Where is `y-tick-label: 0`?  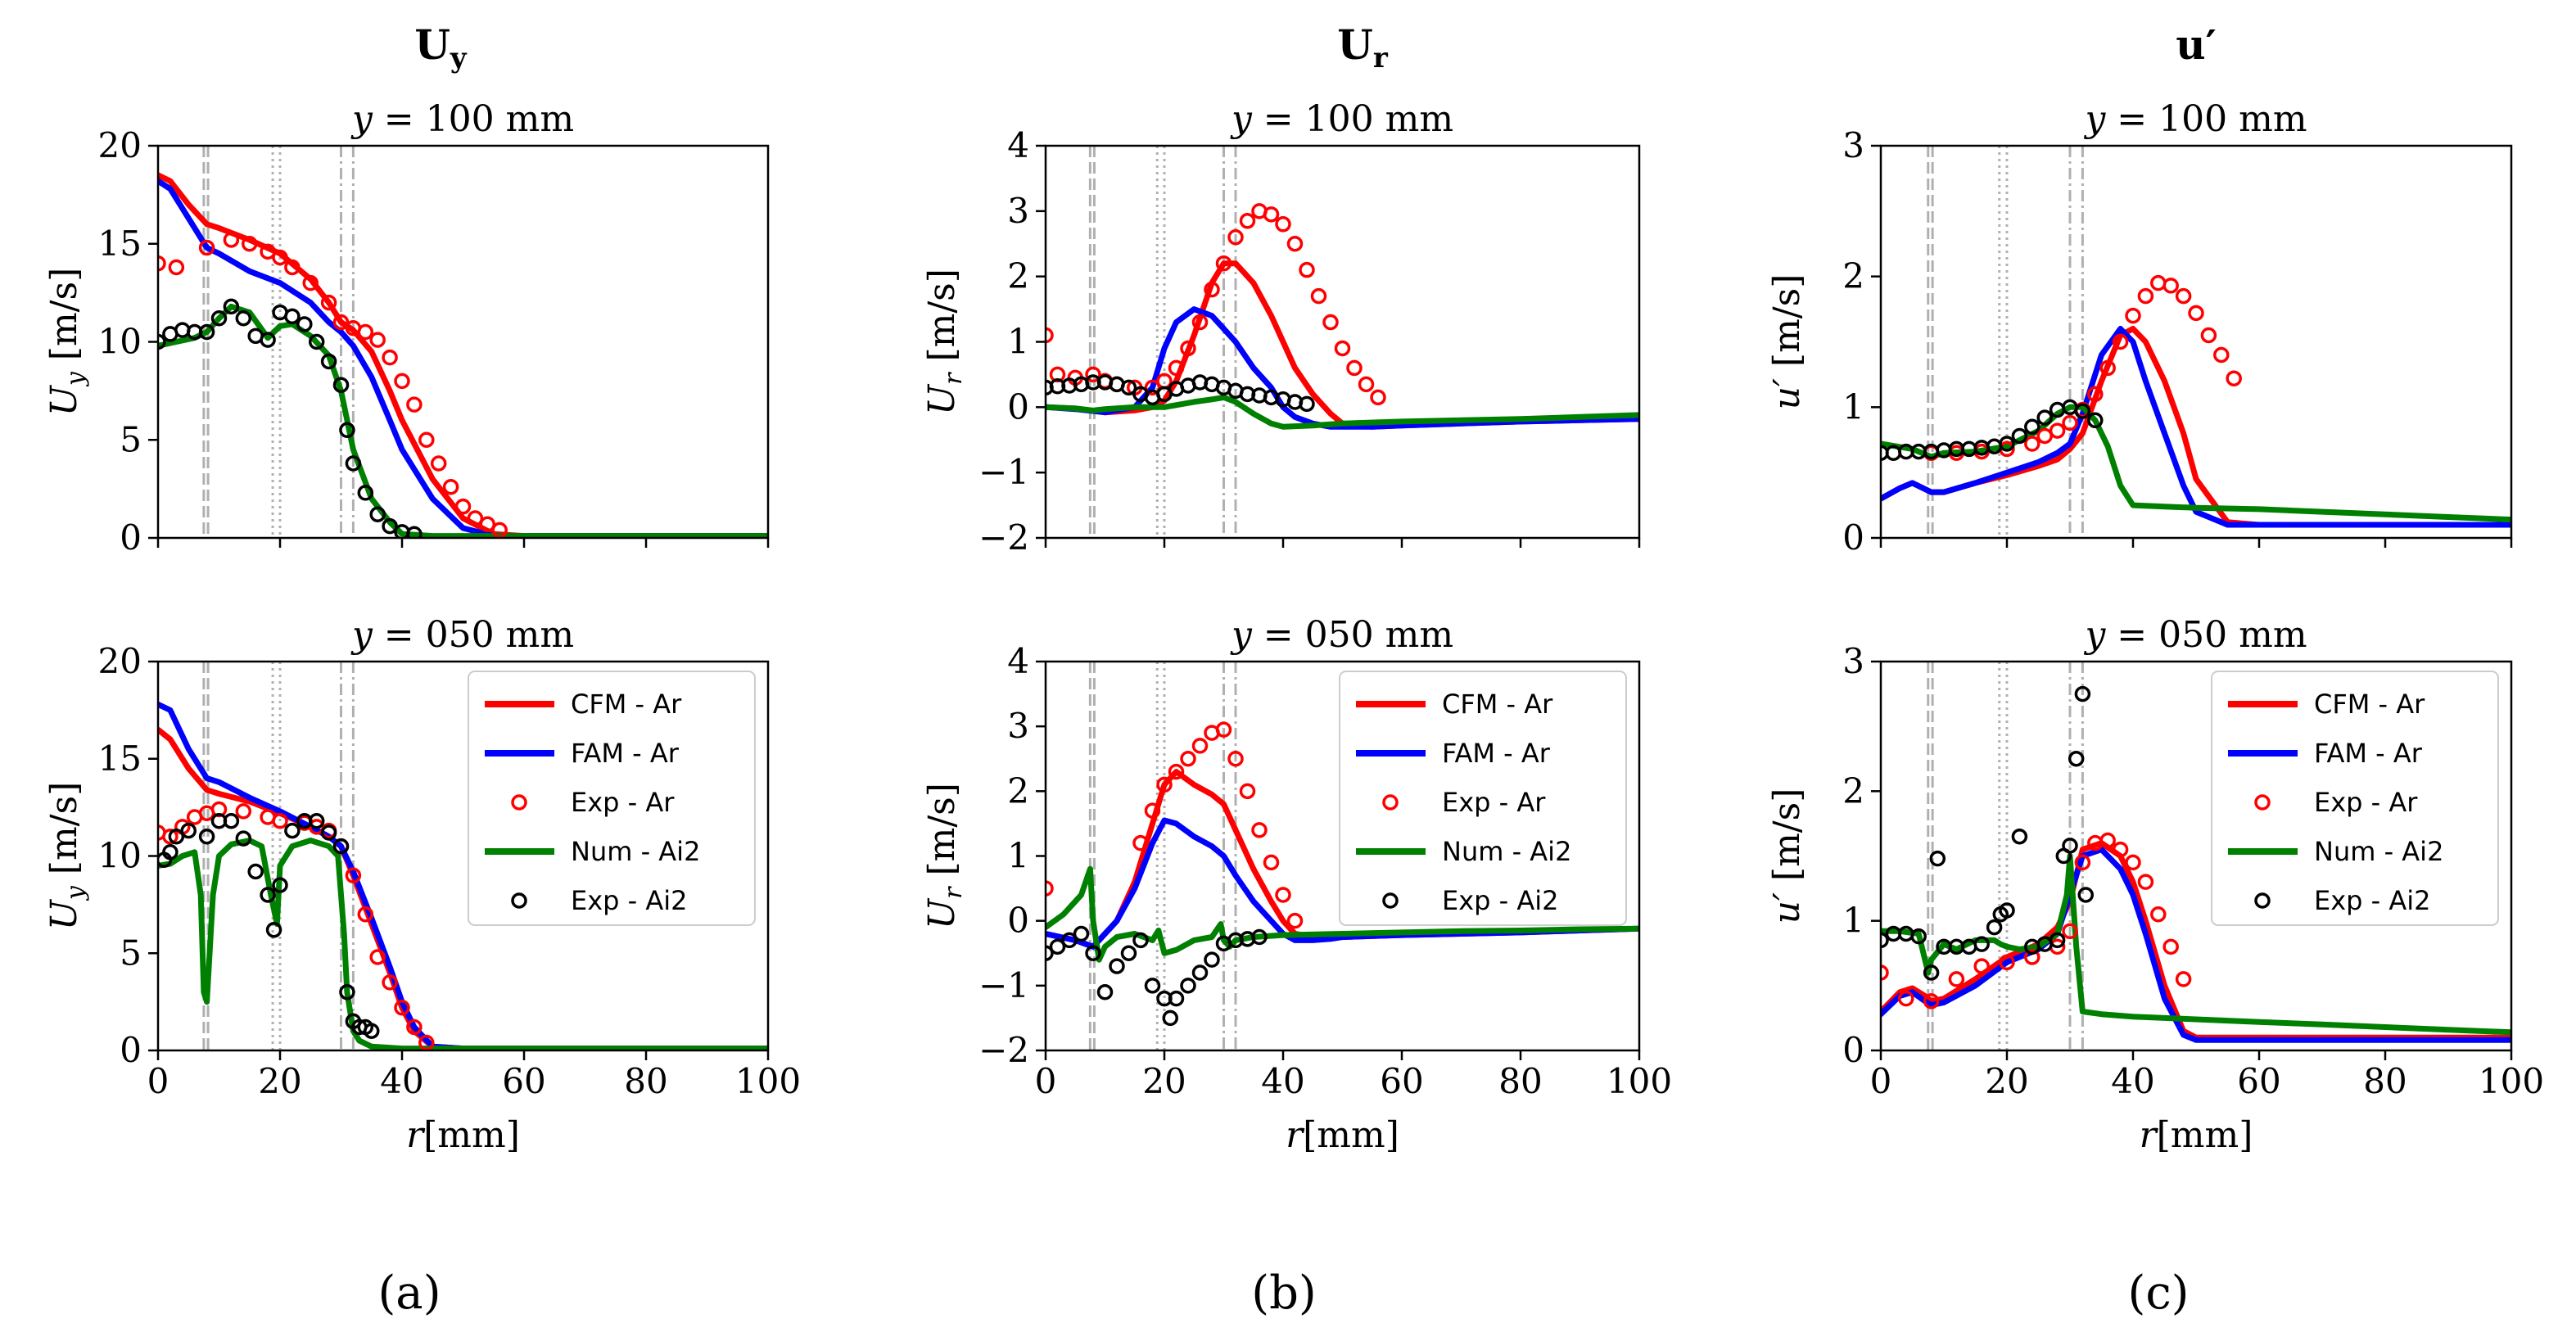 y-tick-label: 0 is located at coordinates (1853, 1050).